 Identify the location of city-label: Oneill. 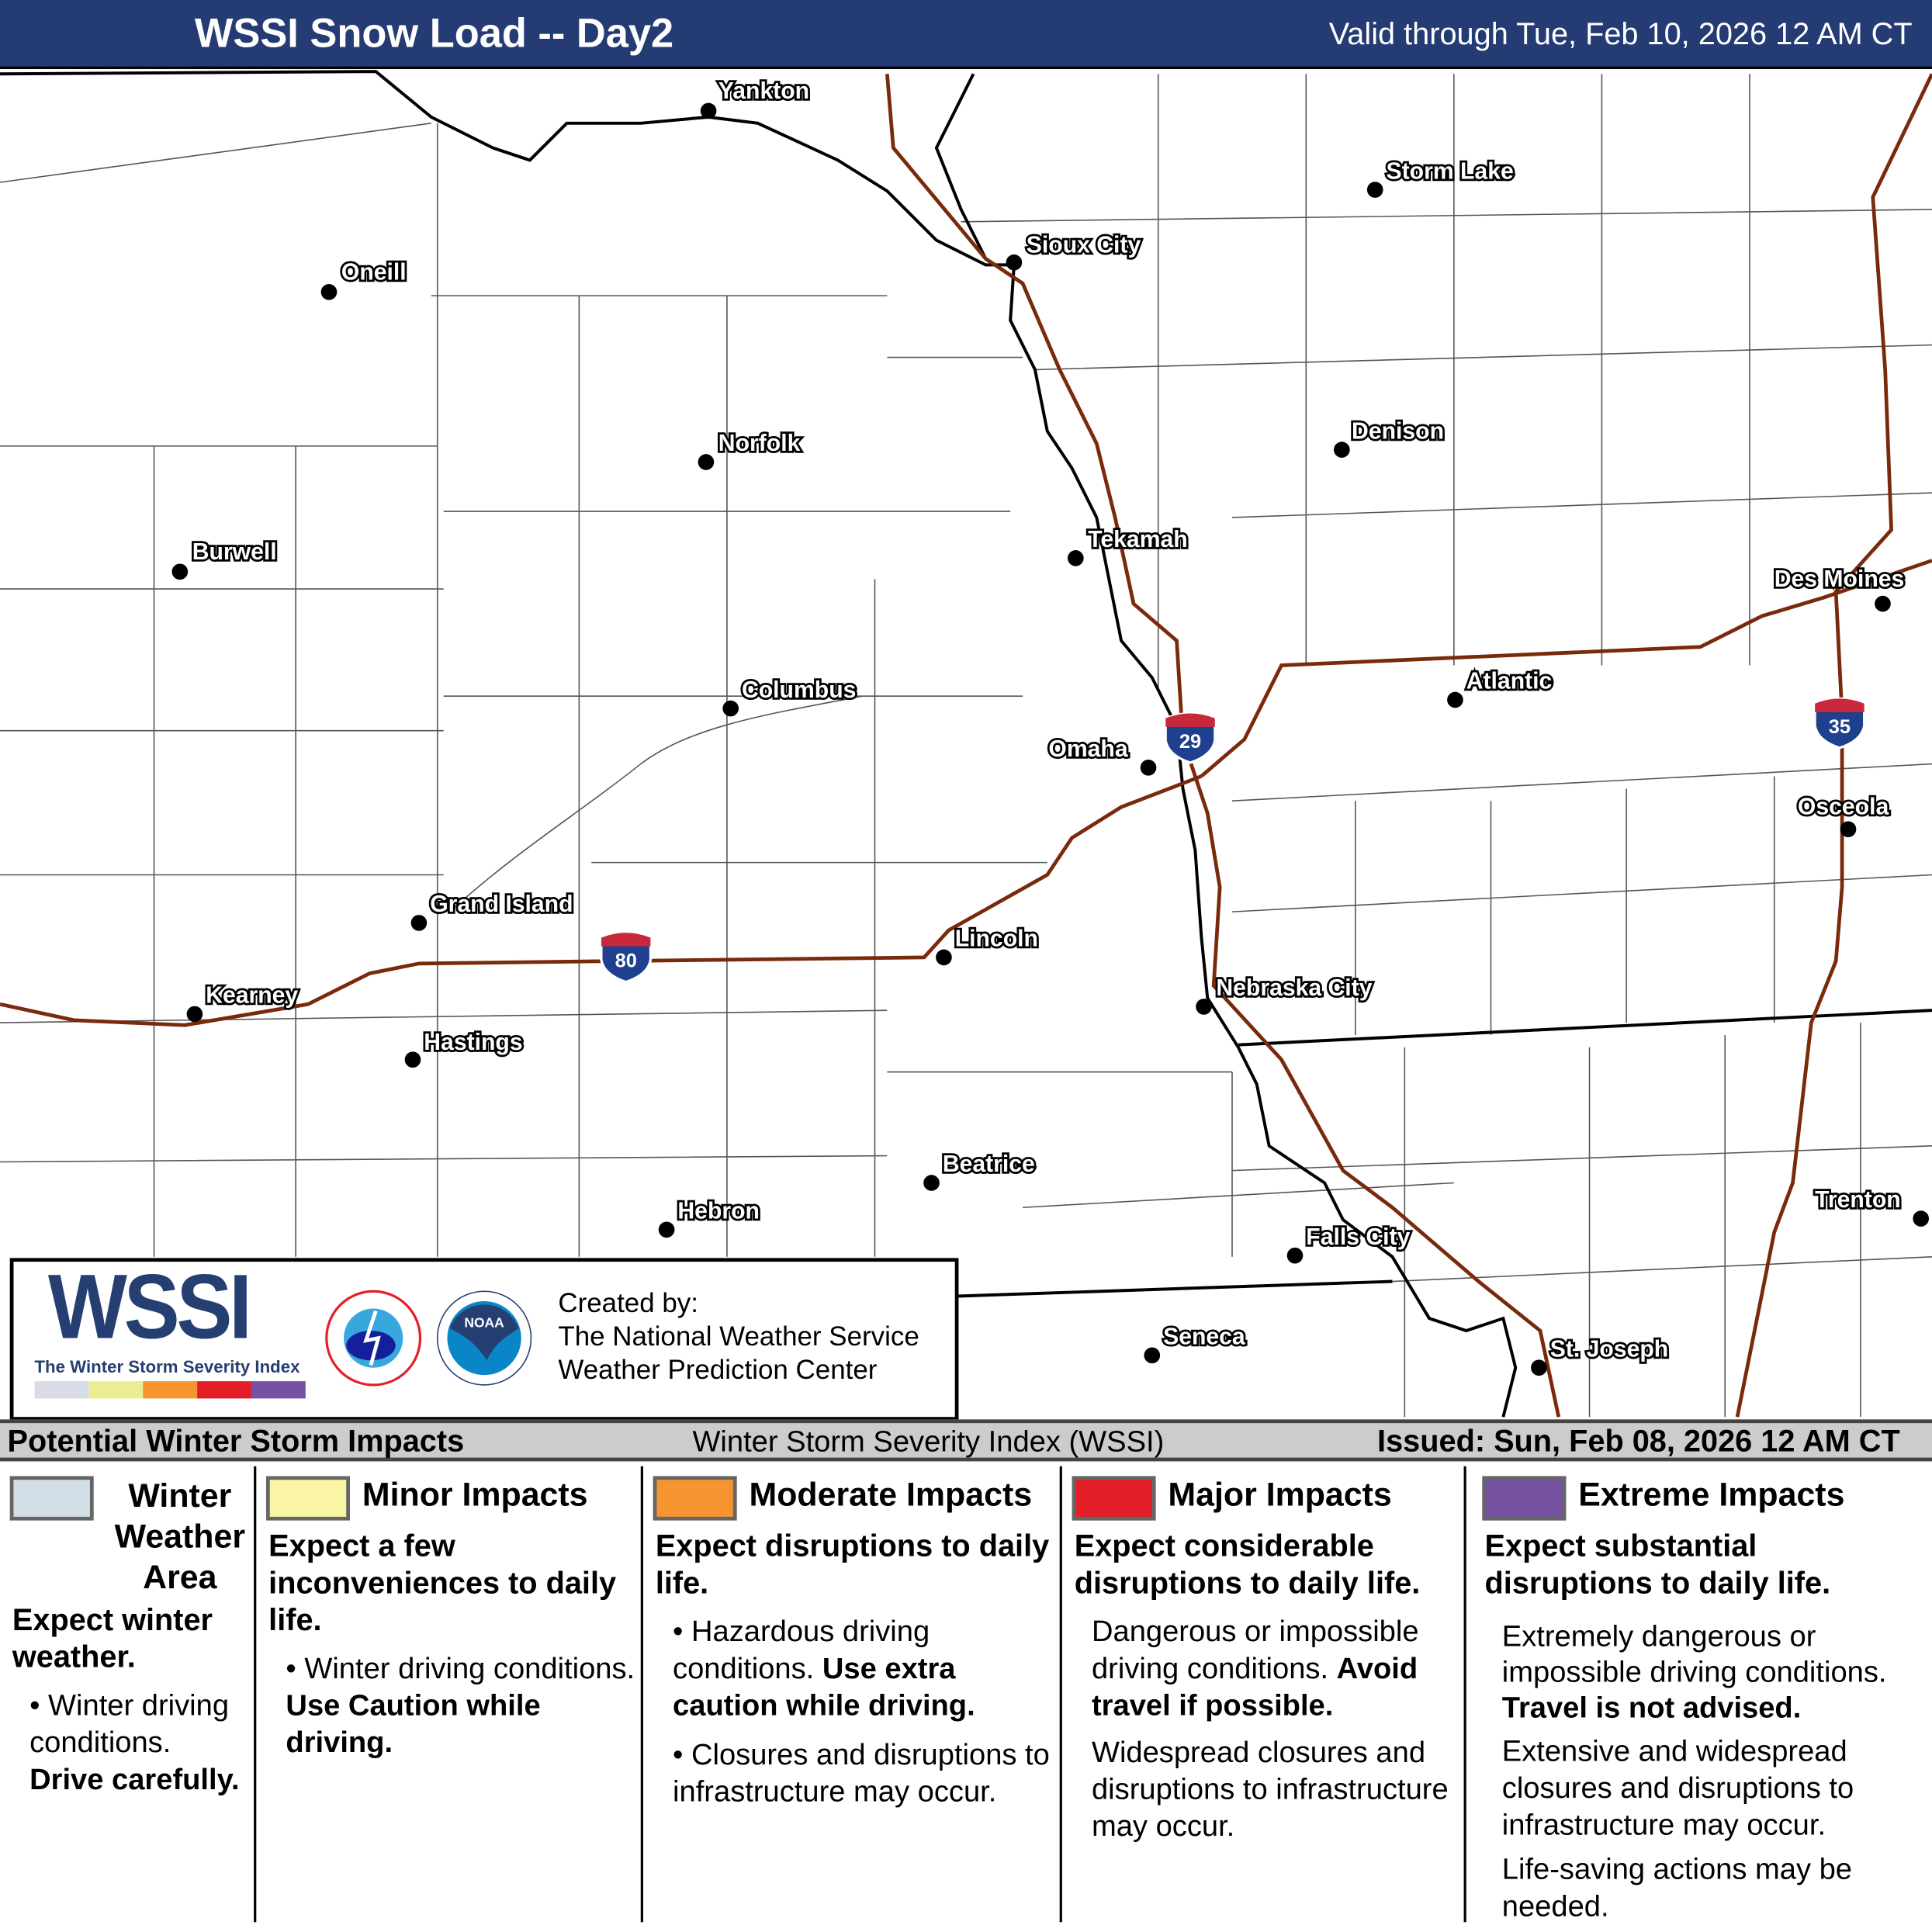
(374, 272).